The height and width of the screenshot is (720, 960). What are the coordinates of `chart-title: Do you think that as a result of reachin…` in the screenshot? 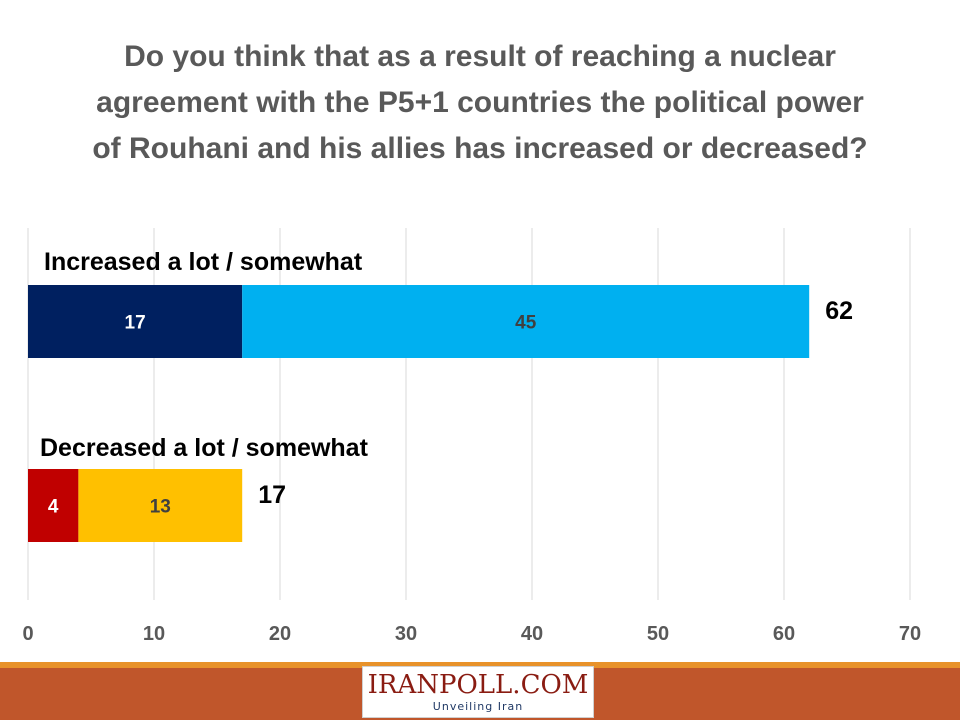 It's located at (480, 102).